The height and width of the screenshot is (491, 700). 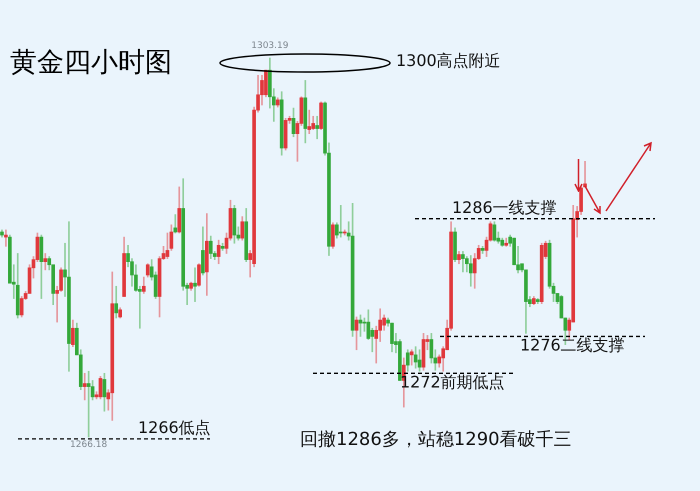 What do you see at coordinates (174, 427) in the screenshot?
I see `ref-line-label: 1266低点` at bounding box center [174, 427].